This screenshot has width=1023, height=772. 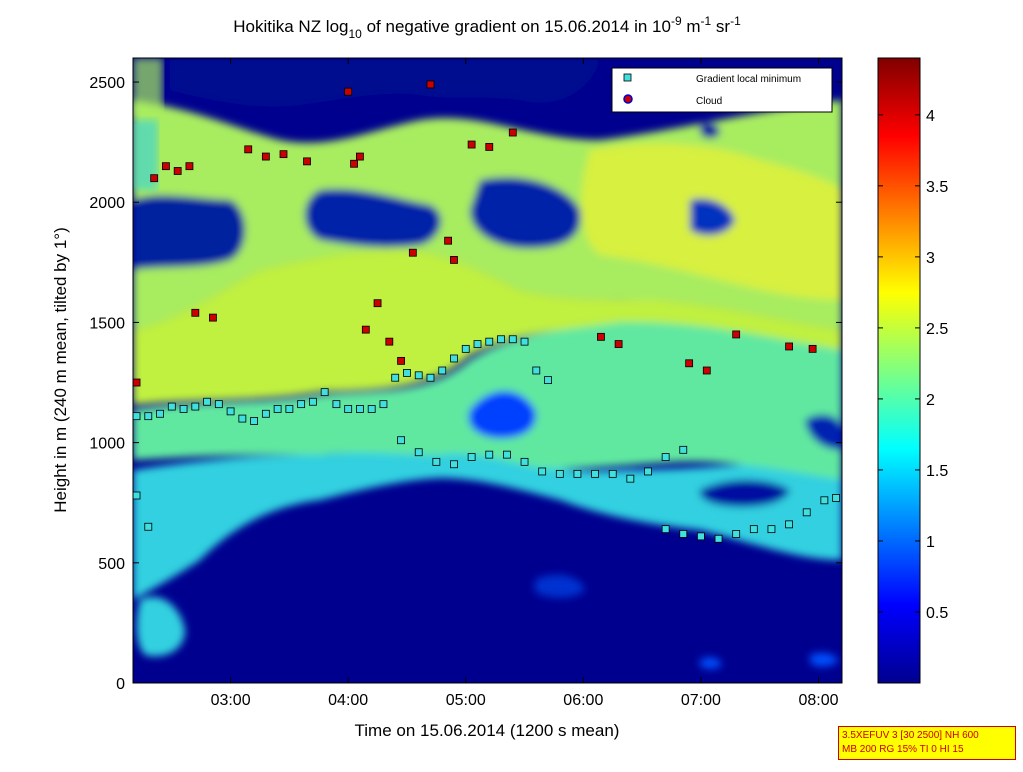 I want to click on colorbar-tick-label: 2.5, so click(x=937, y=329).